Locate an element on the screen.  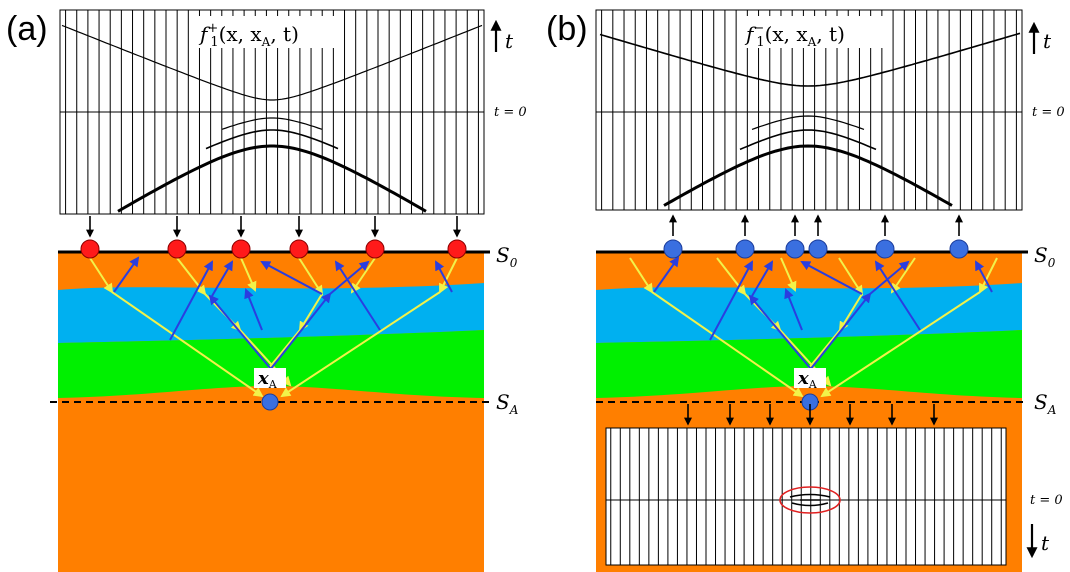
panel-a-t0-label: t = 0 is located at coordinates (510, 112).